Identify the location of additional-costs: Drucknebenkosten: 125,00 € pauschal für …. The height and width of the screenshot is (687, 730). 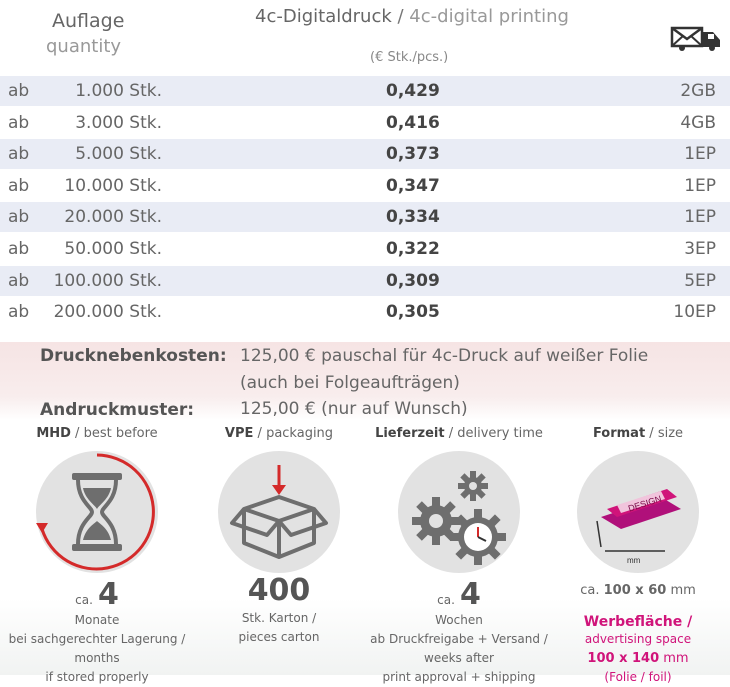
(365, 381).